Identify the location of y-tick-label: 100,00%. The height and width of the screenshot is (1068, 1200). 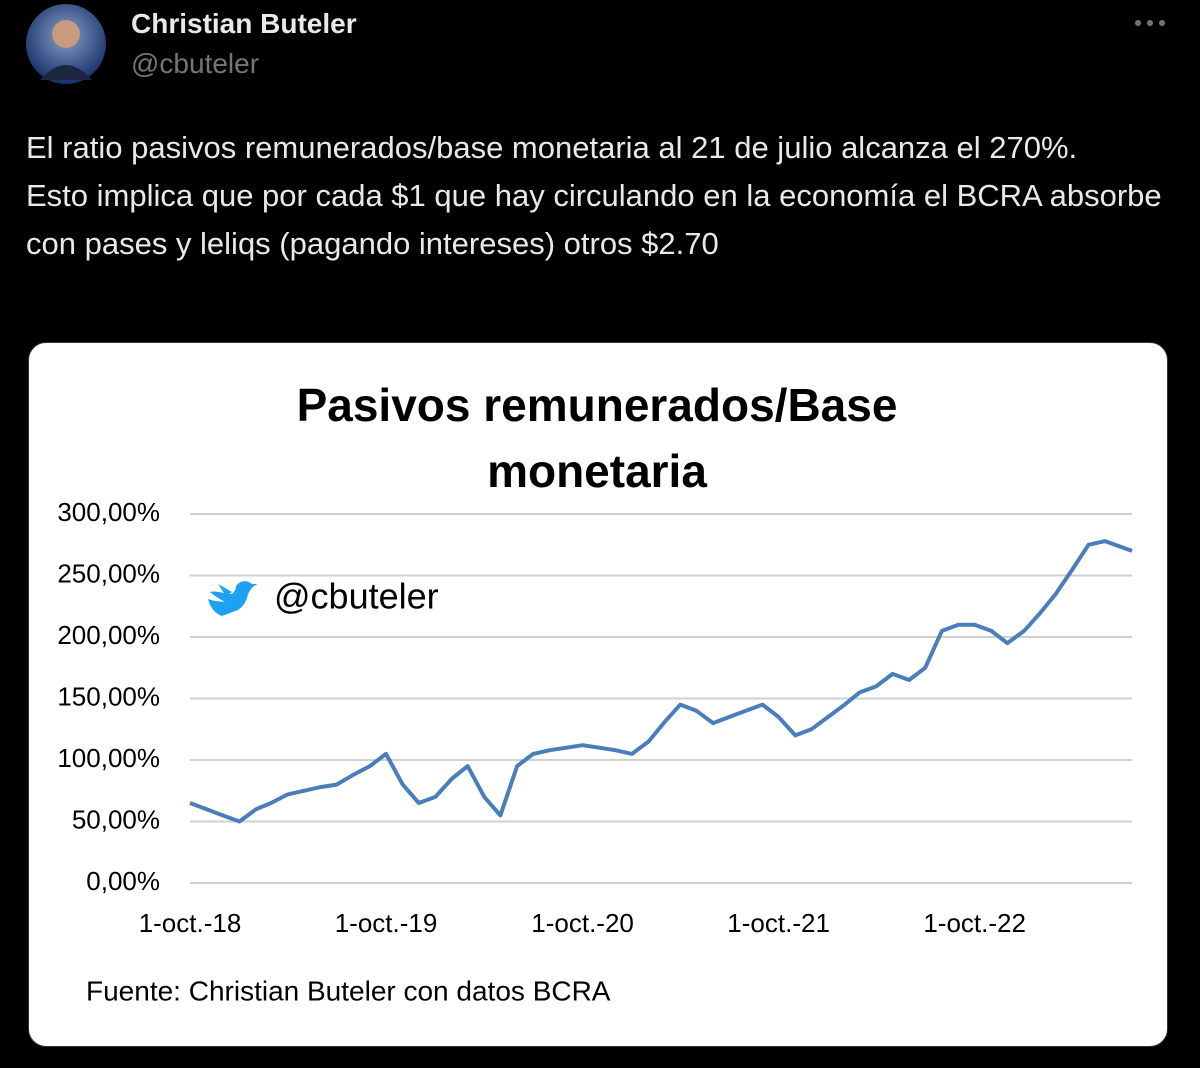
(108, 758).